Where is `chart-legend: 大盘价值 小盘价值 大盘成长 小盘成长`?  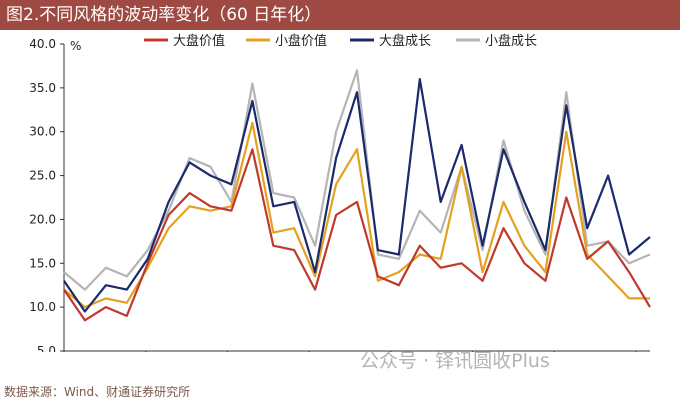 chart-legend: 大盘价值 小盘价值 大盘成长 小盘成长 is located at coordinates (340, 41).